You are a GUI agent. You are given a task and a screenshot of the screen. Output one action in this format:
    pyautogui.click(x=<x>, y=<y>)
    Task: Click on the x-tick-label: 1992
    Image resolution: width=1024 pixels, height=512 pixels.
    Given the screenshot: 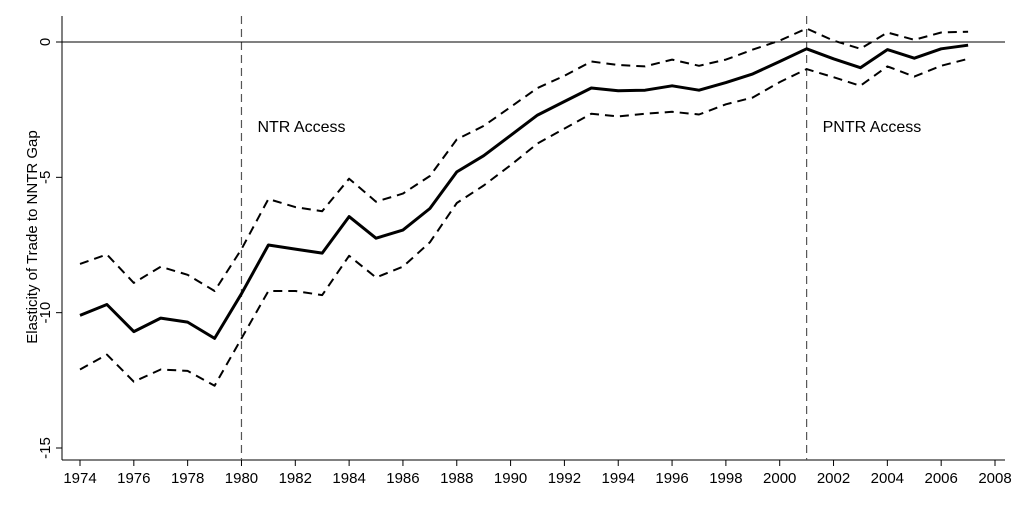 What is the action you would take?
    pyautogui.click(x=564, y=478)
    